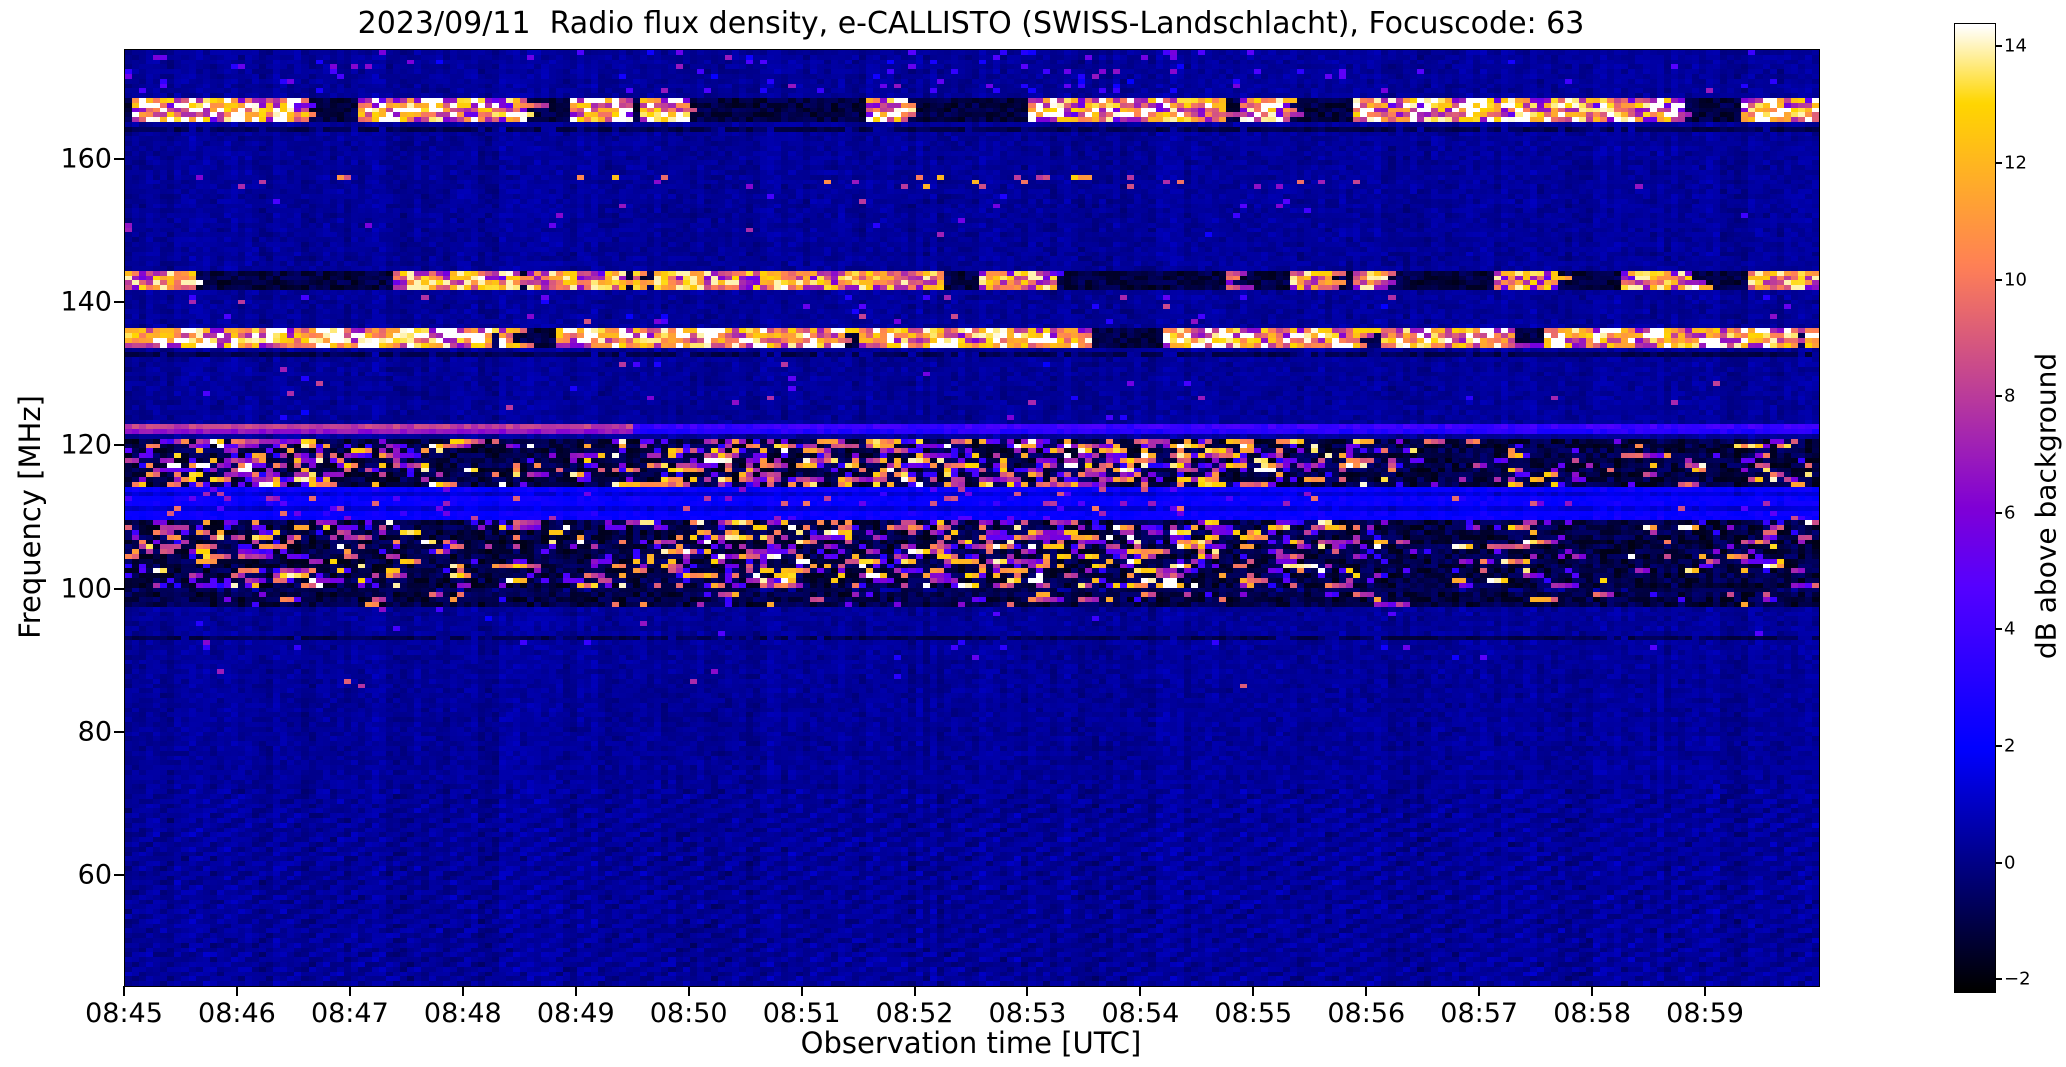  Describe the element at coordinates (914, 1013) in the screenshot. I see `x-tick-label: 08:52` at that location.